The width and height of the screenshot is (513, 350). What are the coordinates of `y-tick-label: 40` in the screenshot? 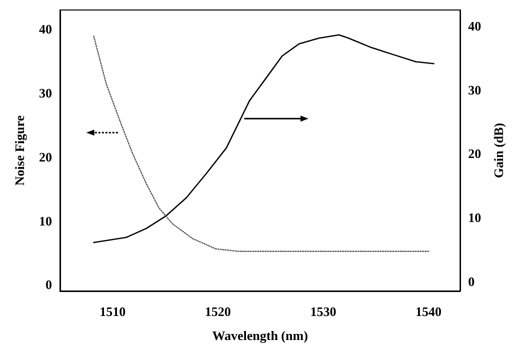 It's located at (45, 29).